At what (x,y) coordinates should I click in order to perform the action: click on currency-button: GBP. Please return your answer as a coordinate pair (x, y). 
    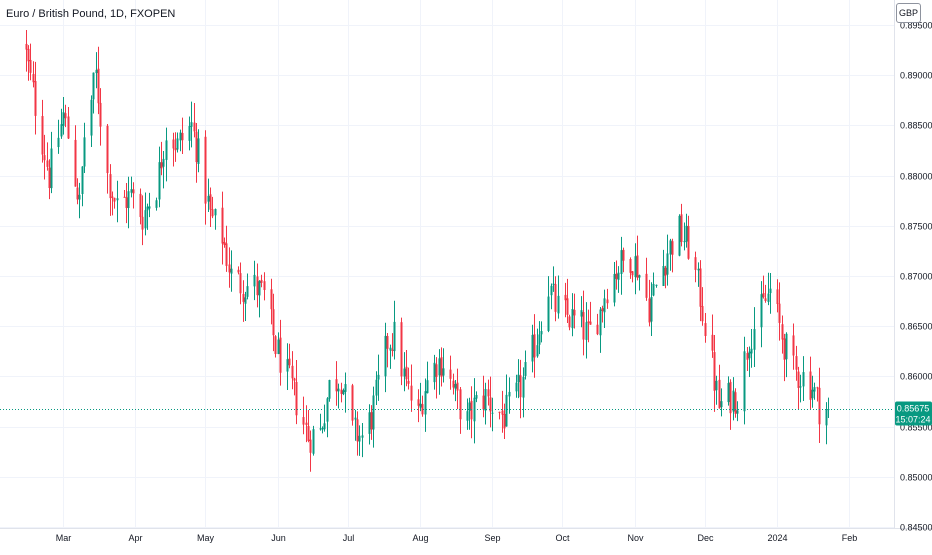
    Looking at the image, I should click on (908, 13).